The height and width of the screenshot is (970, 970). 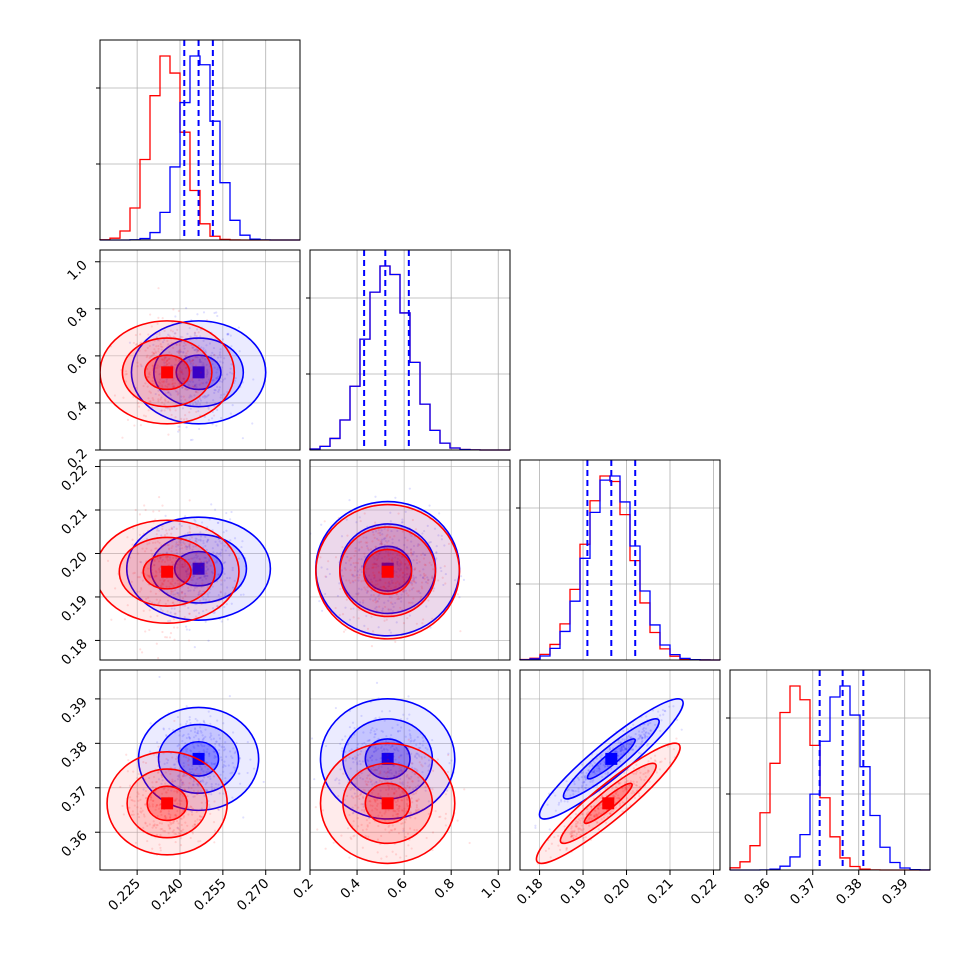 I want to click on x-tick-label: 0.225, so click(x=124, y=895).